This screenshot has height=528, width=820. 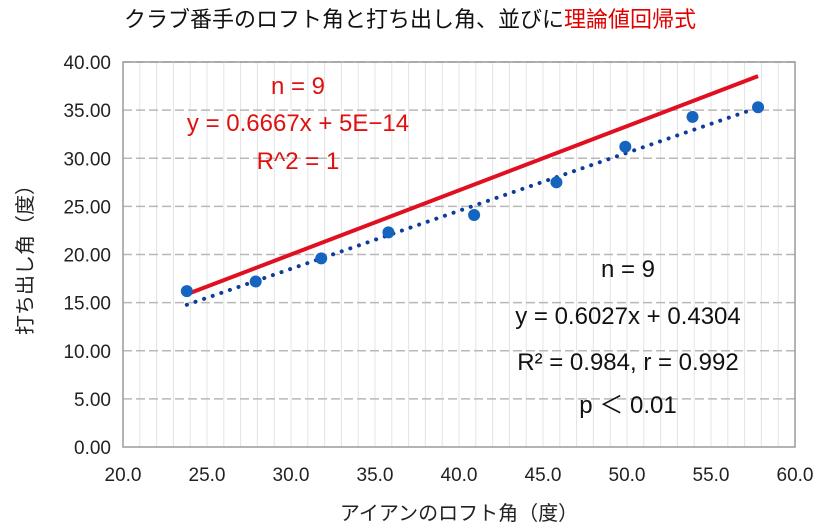 What do you see at coordinates (543, 475) in the screenshot?
I see `x-tick-label: 45.0` at bounding box center [543, 475].